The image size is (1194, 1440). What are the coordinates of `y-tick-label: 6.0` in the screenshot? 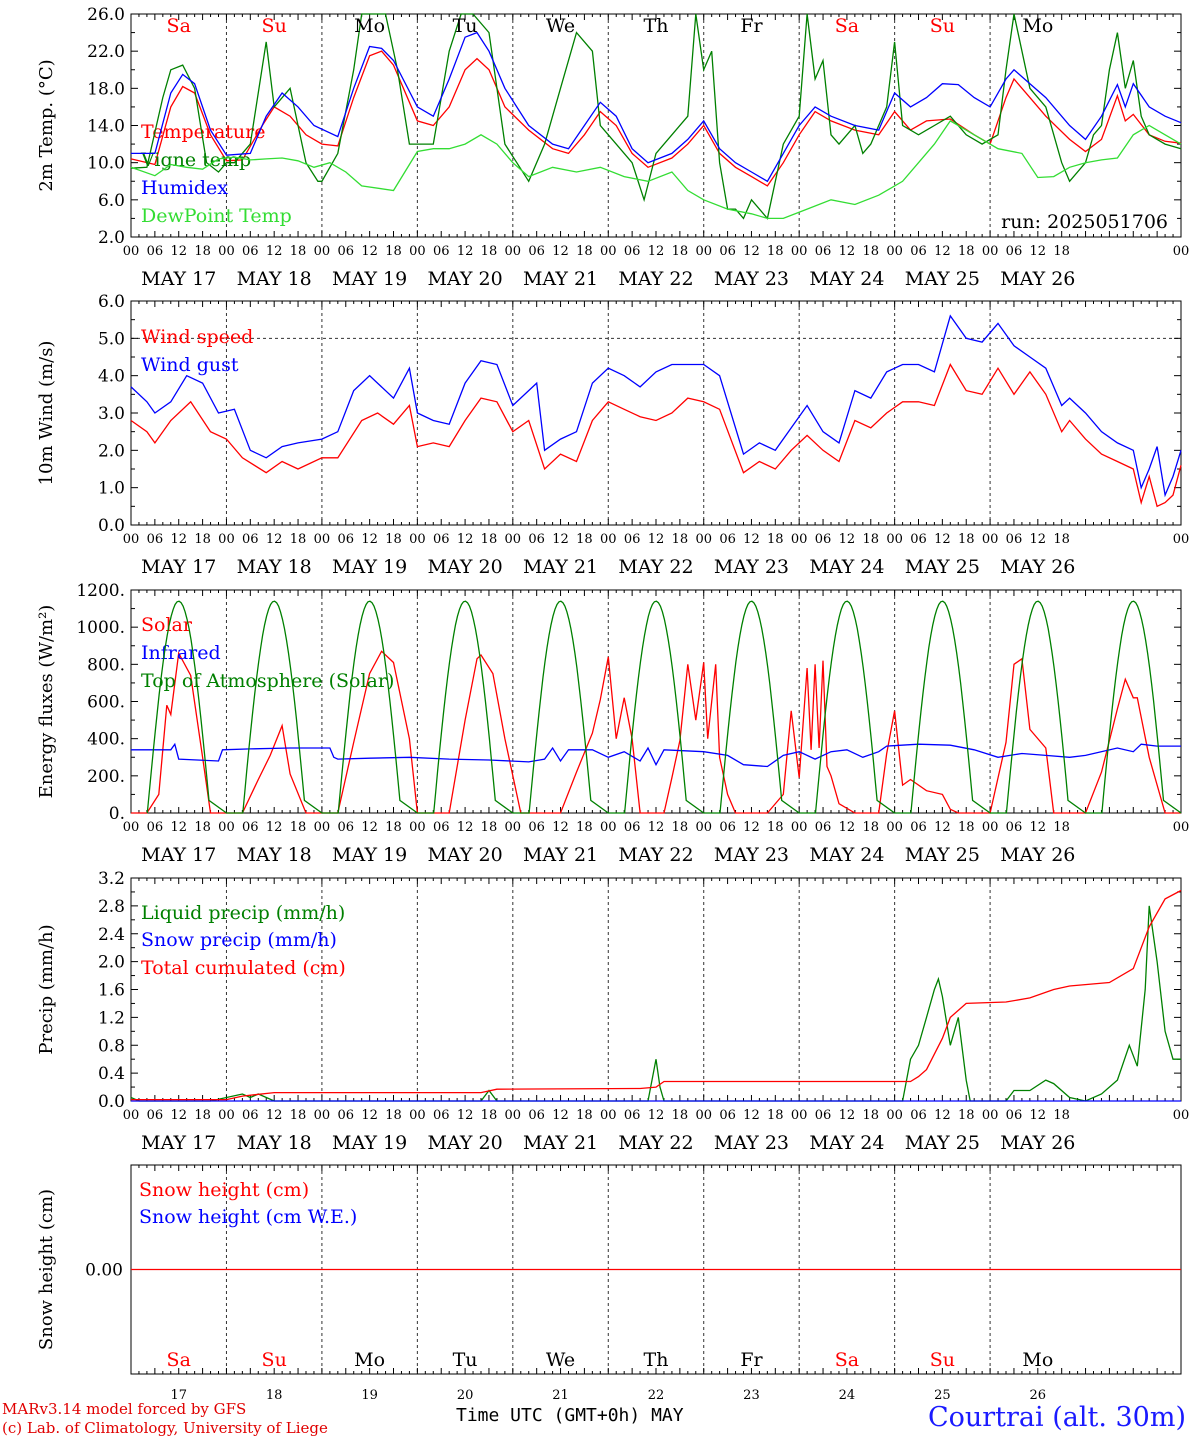 It's located at (111, 201).